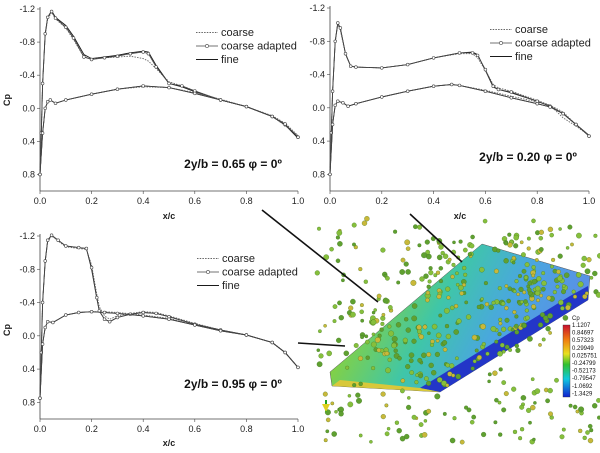  I want to click on x-tick-label: 0.6, so click(195, 201).